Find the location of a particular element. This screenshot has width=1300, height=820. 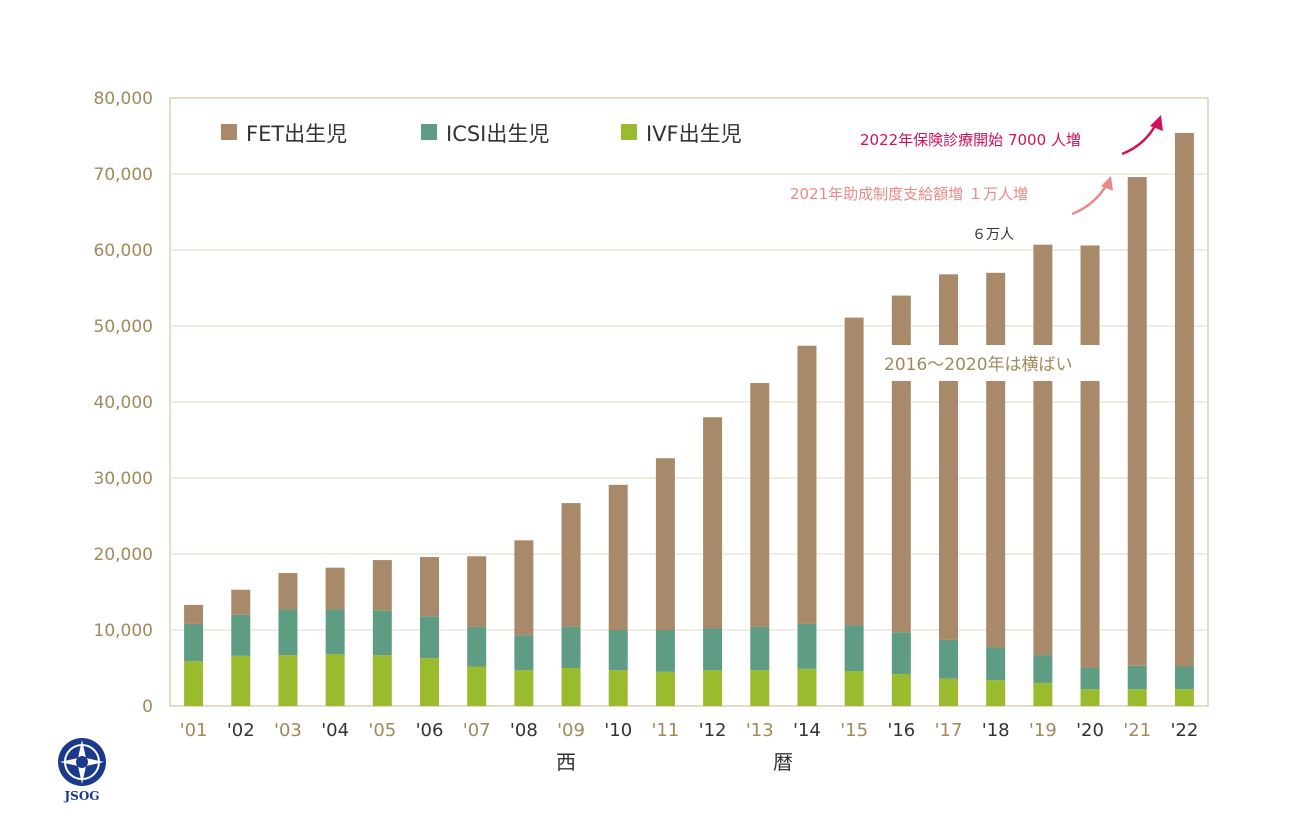

x-tick-label: '07 is located at coordinates (477, 730).